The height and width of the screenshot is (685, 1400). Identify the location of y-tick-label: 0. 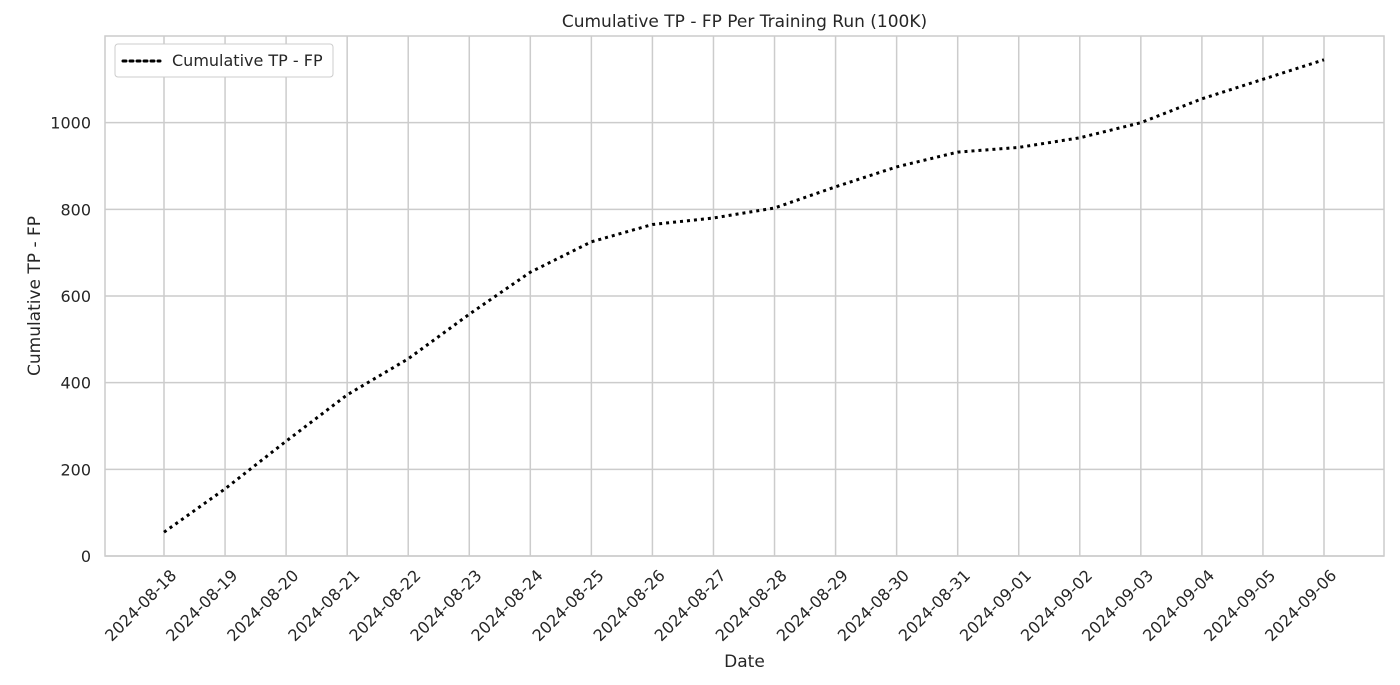
(86, 556).